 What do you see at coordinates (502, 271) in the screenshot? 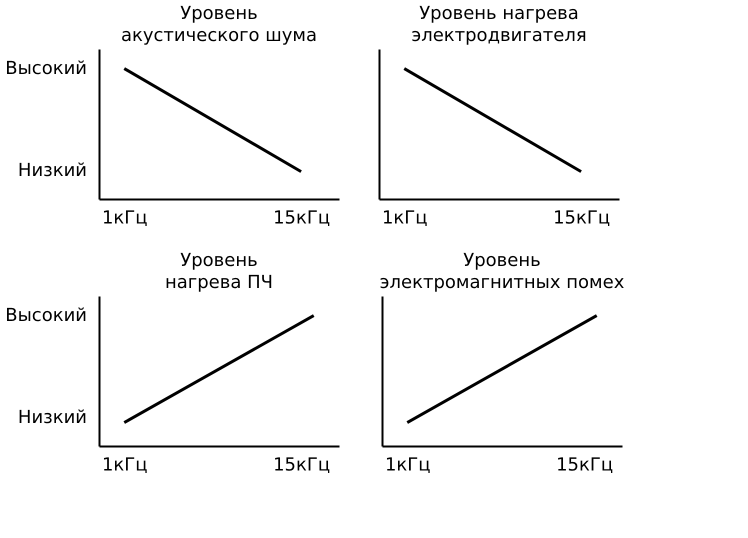
I see `chart-title: Уровень электромагнитных помех` at bounding box center [502, 271].